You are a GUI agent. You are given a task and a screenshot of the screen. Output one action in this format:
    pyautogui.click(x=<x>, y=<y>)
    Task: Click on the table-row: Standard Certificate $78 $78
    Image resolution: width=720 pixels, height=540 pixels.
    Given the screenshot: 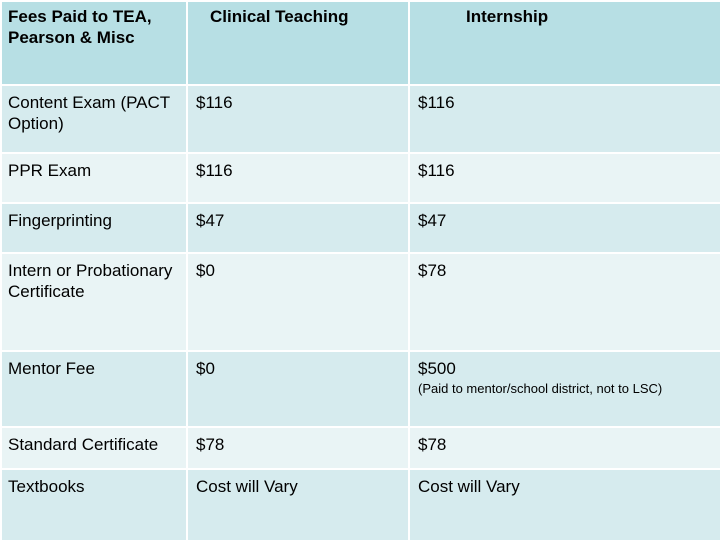 What is the action you would take?
    pyautogui.click(x=360, y=448)
    